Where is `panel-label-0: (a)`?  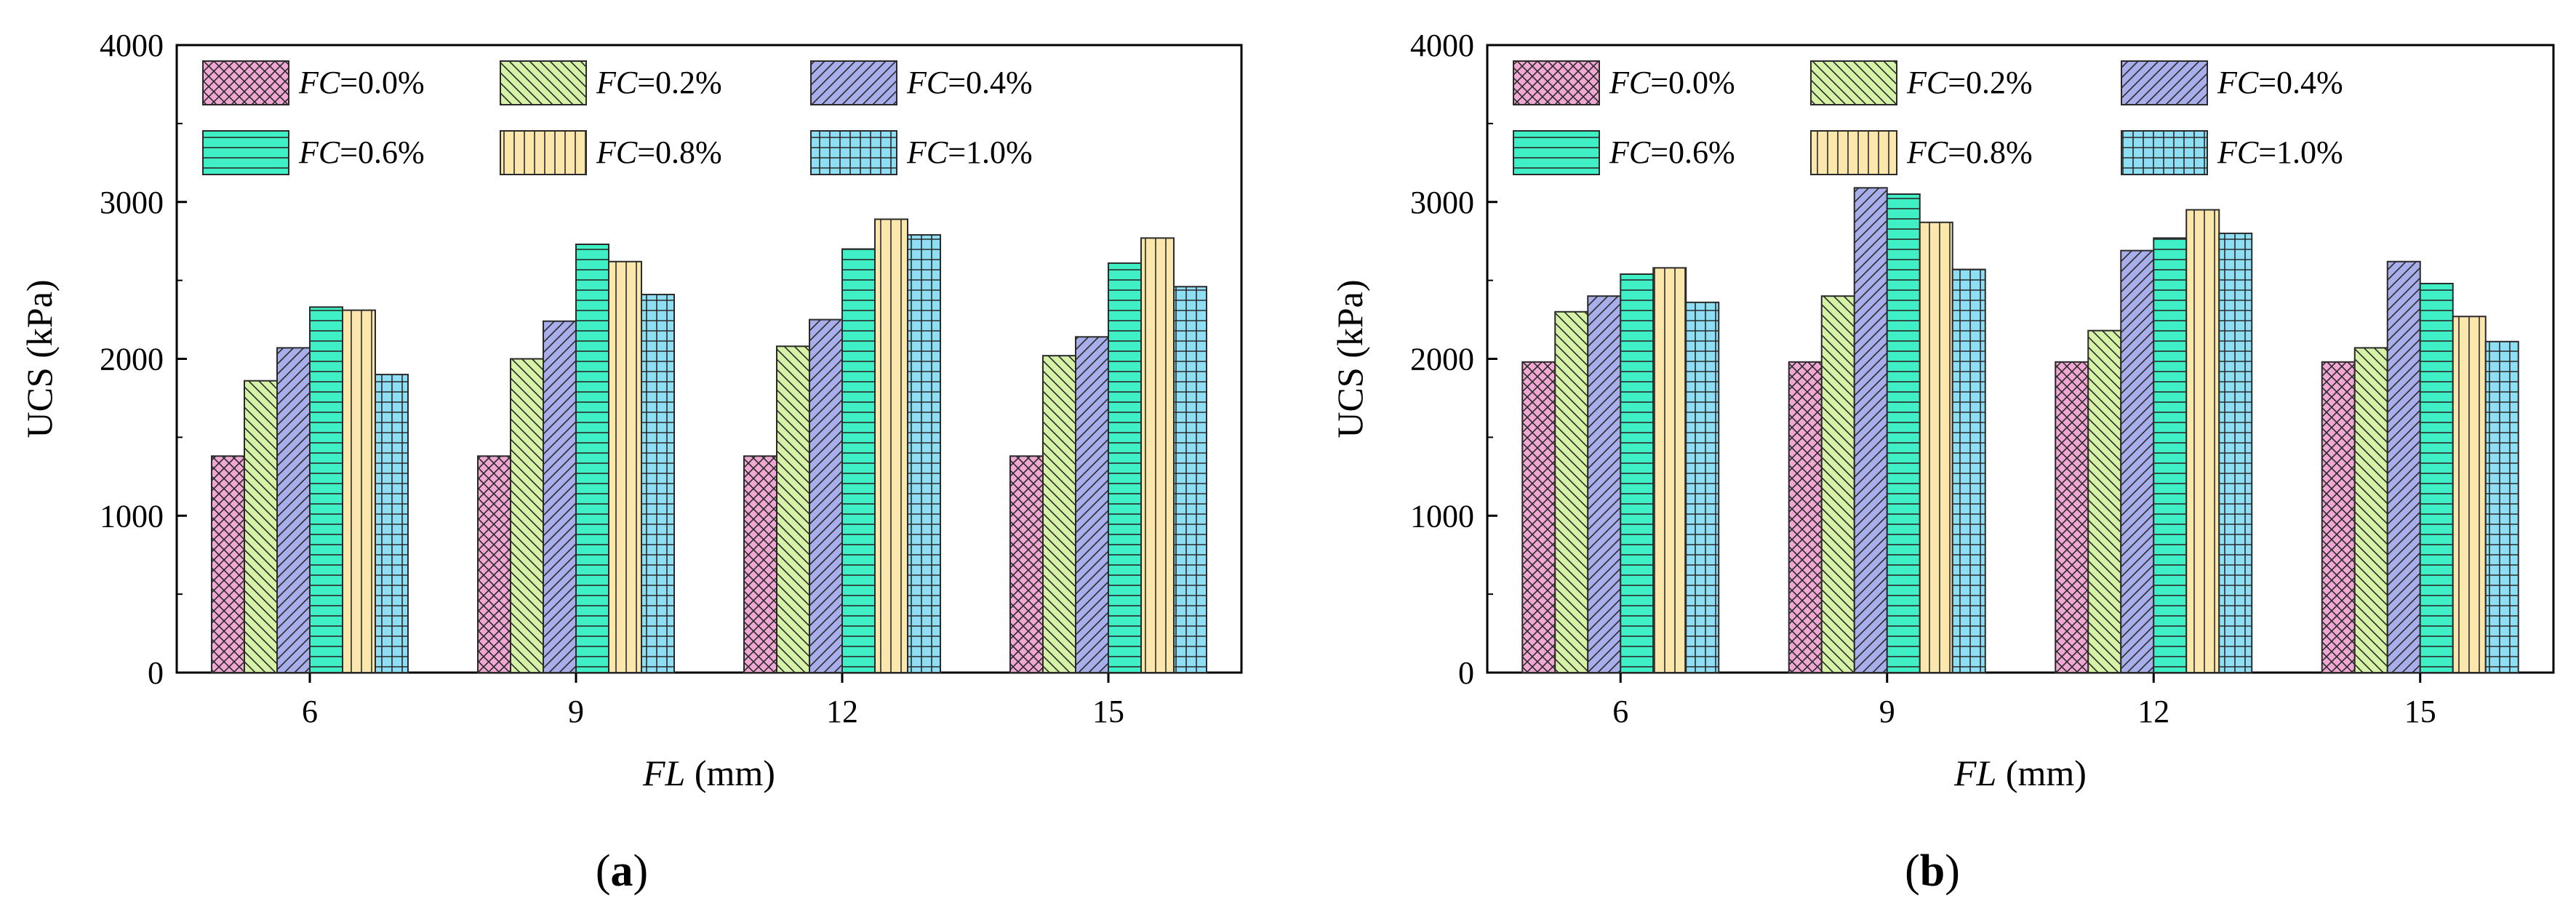
panel-label-0: (a) is located at coordinates (622, 871).